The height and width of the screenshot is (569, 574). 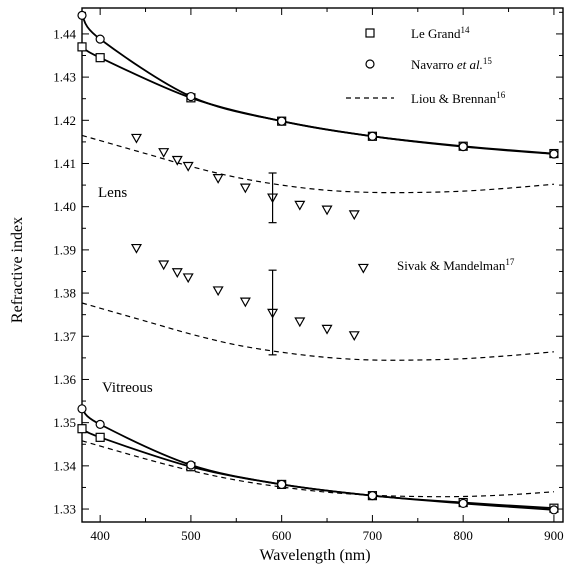 What do you see at coordinates (64, 465) in the screenshot?
I see `y-tick-label: 1.34` at bounding box center [64, 465].